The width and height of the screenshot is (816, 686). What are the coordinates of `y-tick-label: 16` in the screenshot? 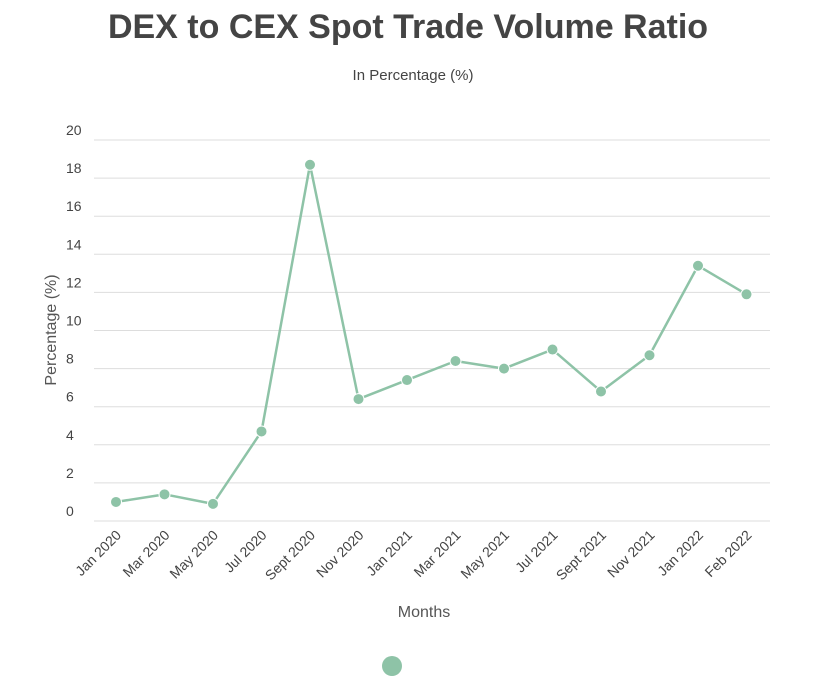 It's located at (74, 206).